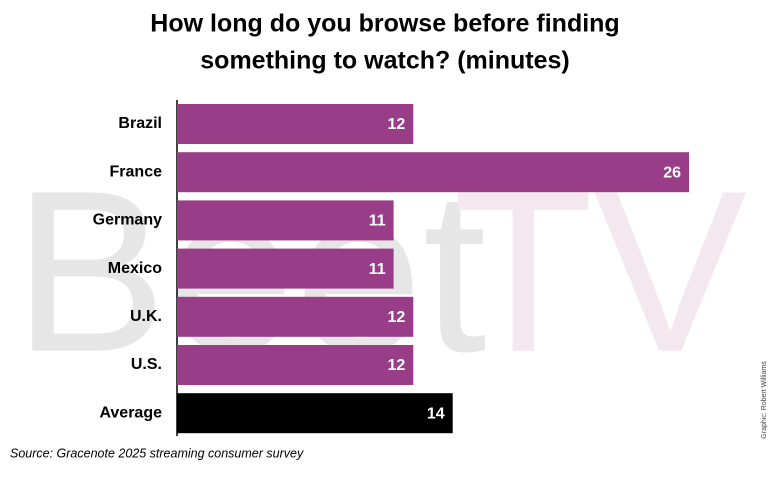  Describe the element at coordinates (146, 364) in the screenshot. I see `category-label: U.S.` at that location.